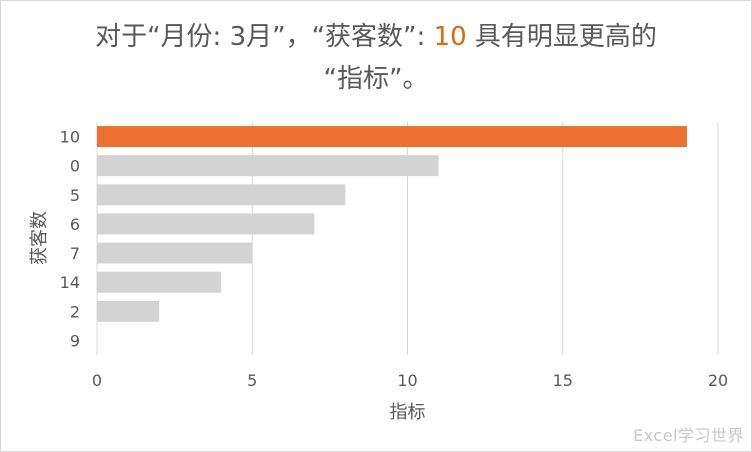  What do you see at coordinates (75, 340) in the screenshot?
I see `y-tick-label: 9` at bounding box center [75, 340].